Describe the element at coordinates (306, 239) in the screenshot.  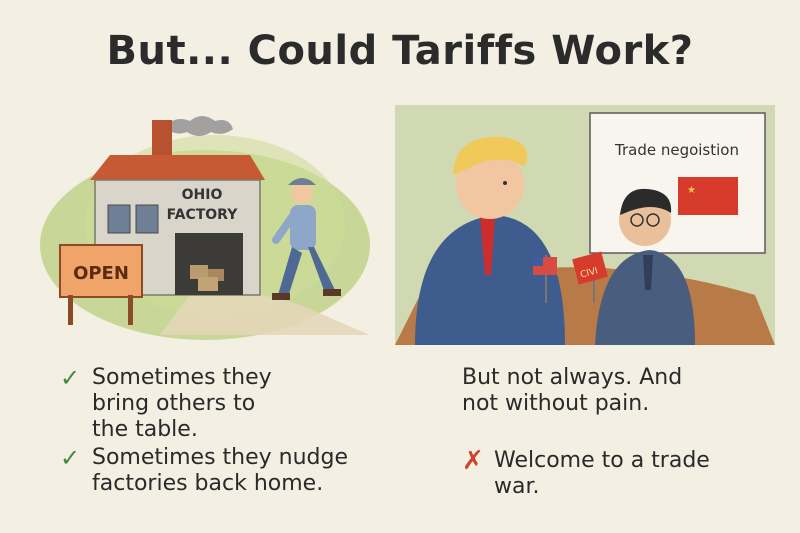
I see `worker-figure` at that location.